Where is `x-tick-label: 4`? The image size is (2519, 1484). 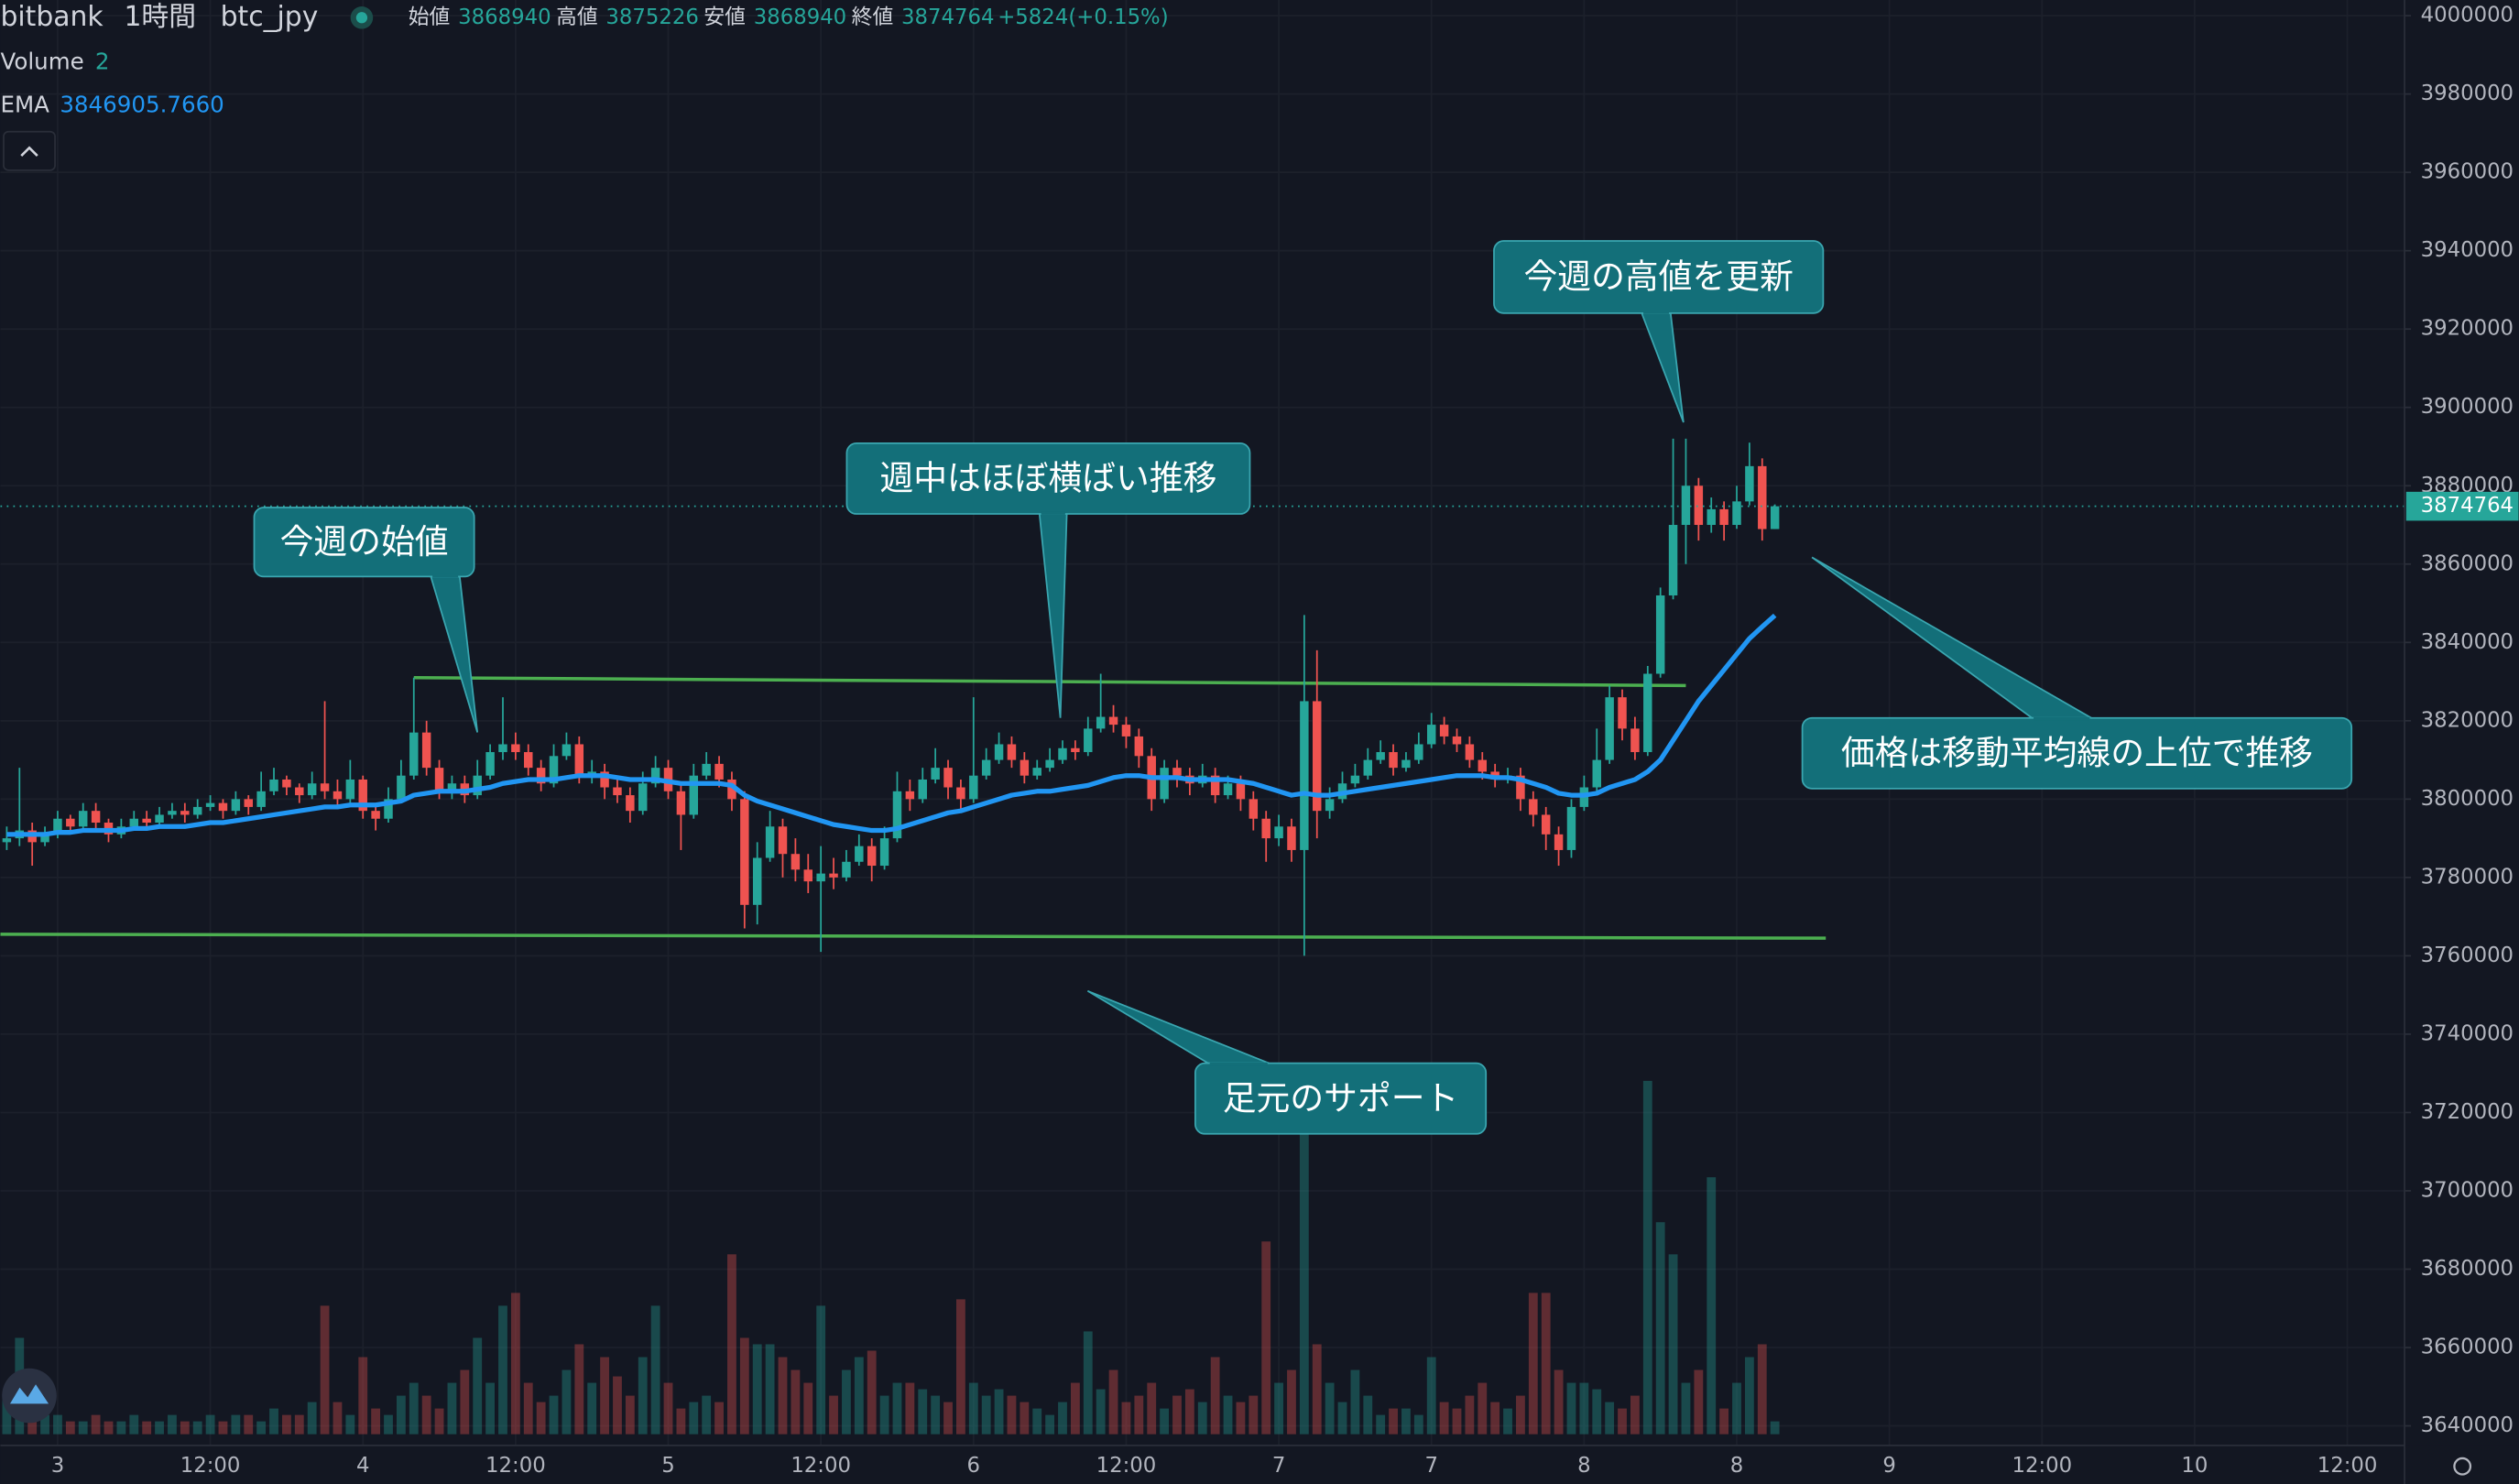
x-tick-label: 4 is located at coordinates (363, 1466).